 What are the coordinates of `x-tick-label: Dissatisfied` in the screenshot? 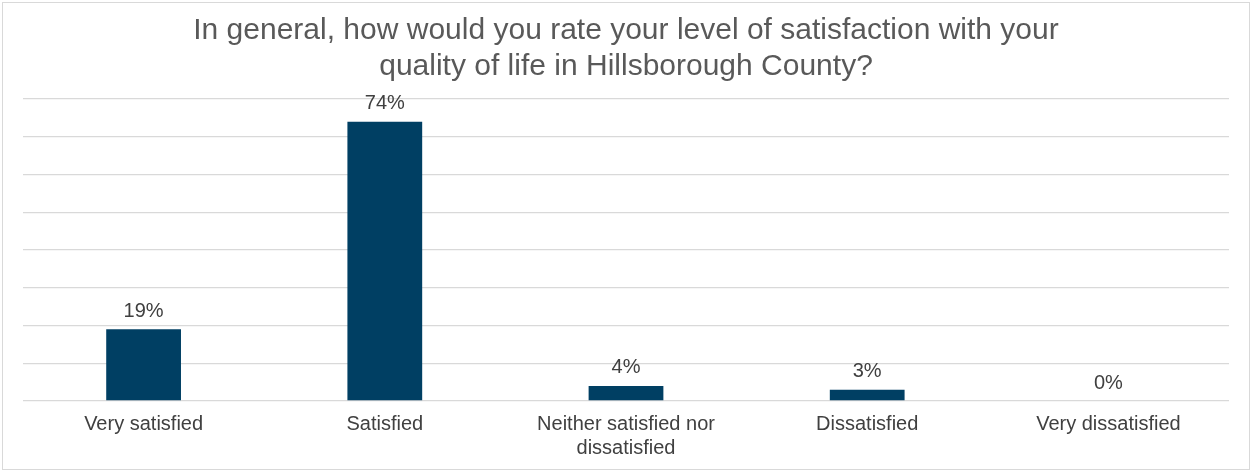 It's located at (867, 422).